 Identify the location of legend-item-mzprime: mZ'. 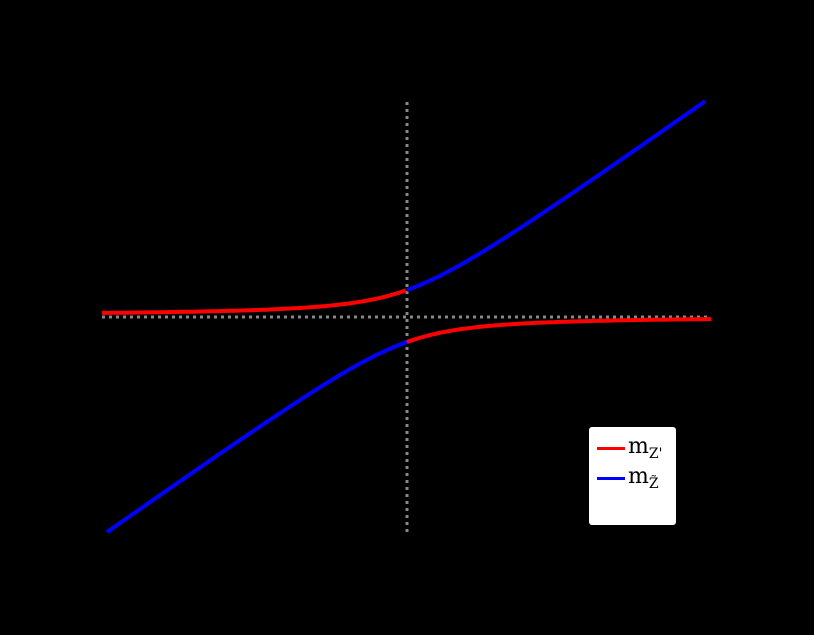
(629, 448).